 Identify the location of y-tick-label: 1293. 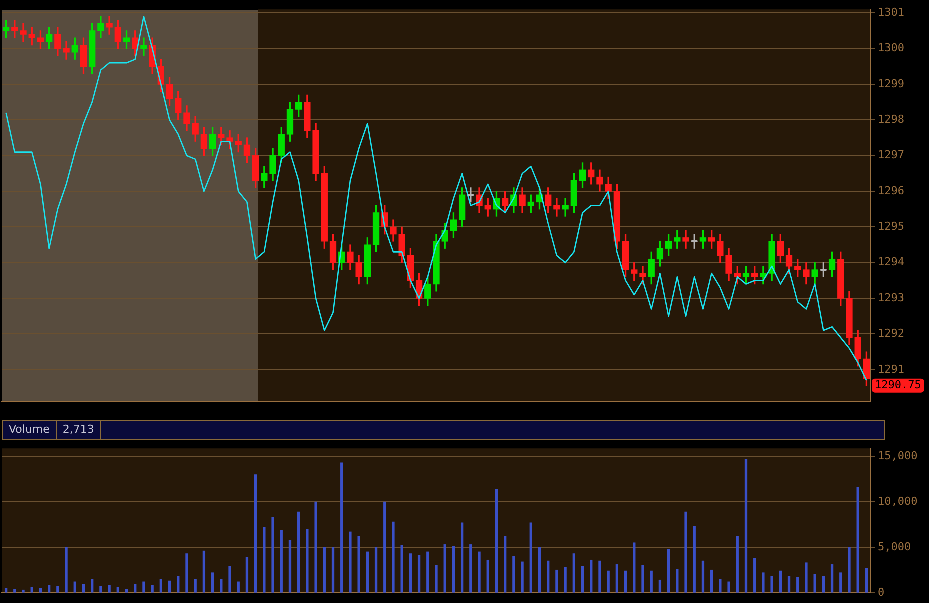
(891, 297).